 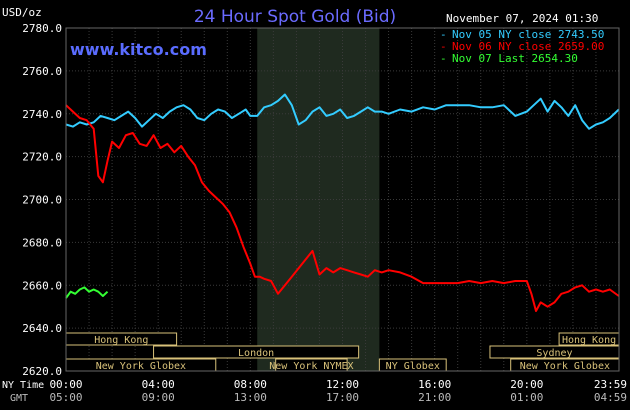 What do you see at coordinates (311, 366) in the screenshot?
I see `session-label: New York NYMEX` at bounding box center [311, 366].